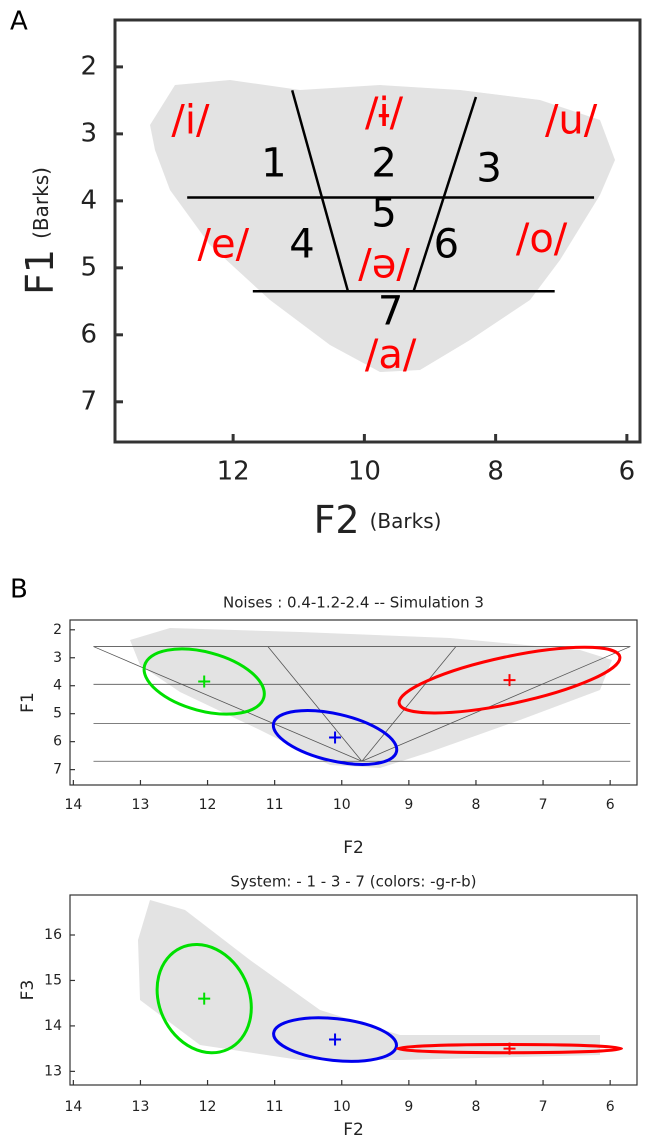 Image resolution: width=656 pixels, height=1140 pixels. I want to click on y-axis-title: F3, so click(28, 990).